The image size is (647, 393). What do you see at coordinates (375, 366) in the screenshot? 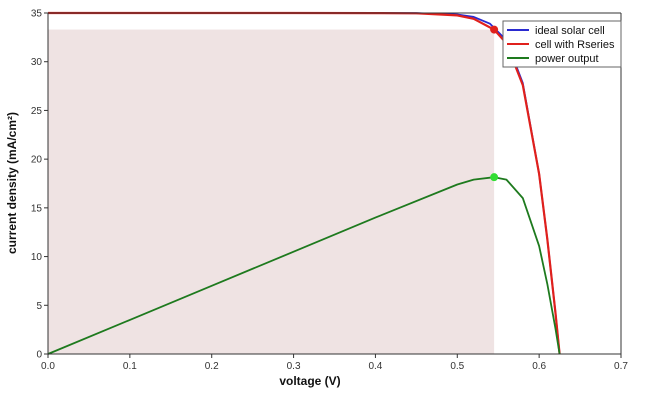
I see `x-tick-label: 0.4` at bounding box center [375, 366].